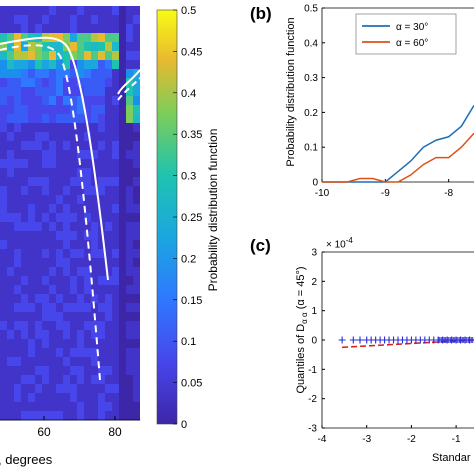 The image size is (474, 474). Describe the element at coordinates (191, 301) in the screenshot. I see `colorbar-tick-label: 0.15` at that location.